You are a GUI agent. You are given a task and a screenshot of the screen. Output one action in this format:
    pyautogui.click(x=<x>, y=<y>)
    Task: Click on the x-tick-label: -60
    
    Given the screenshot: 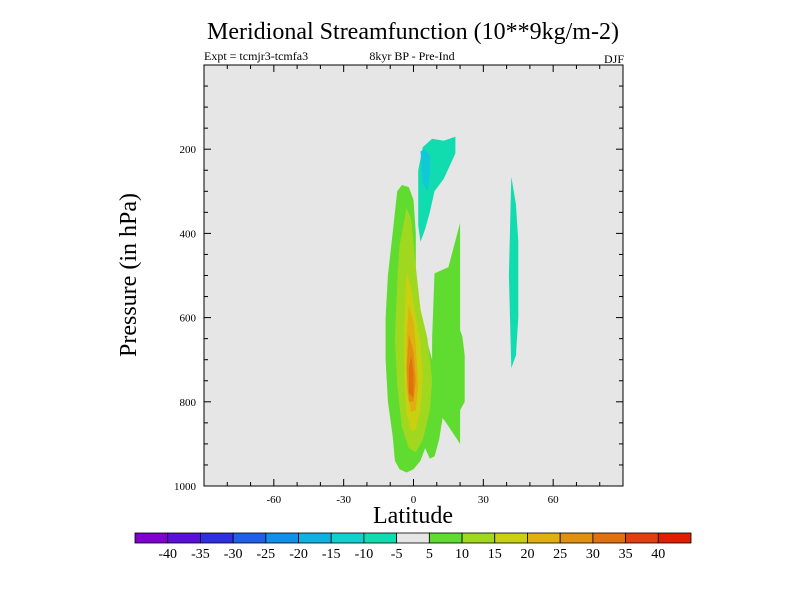 What is the action you would take?
    pyautogui.click(x=273, y=500)
    